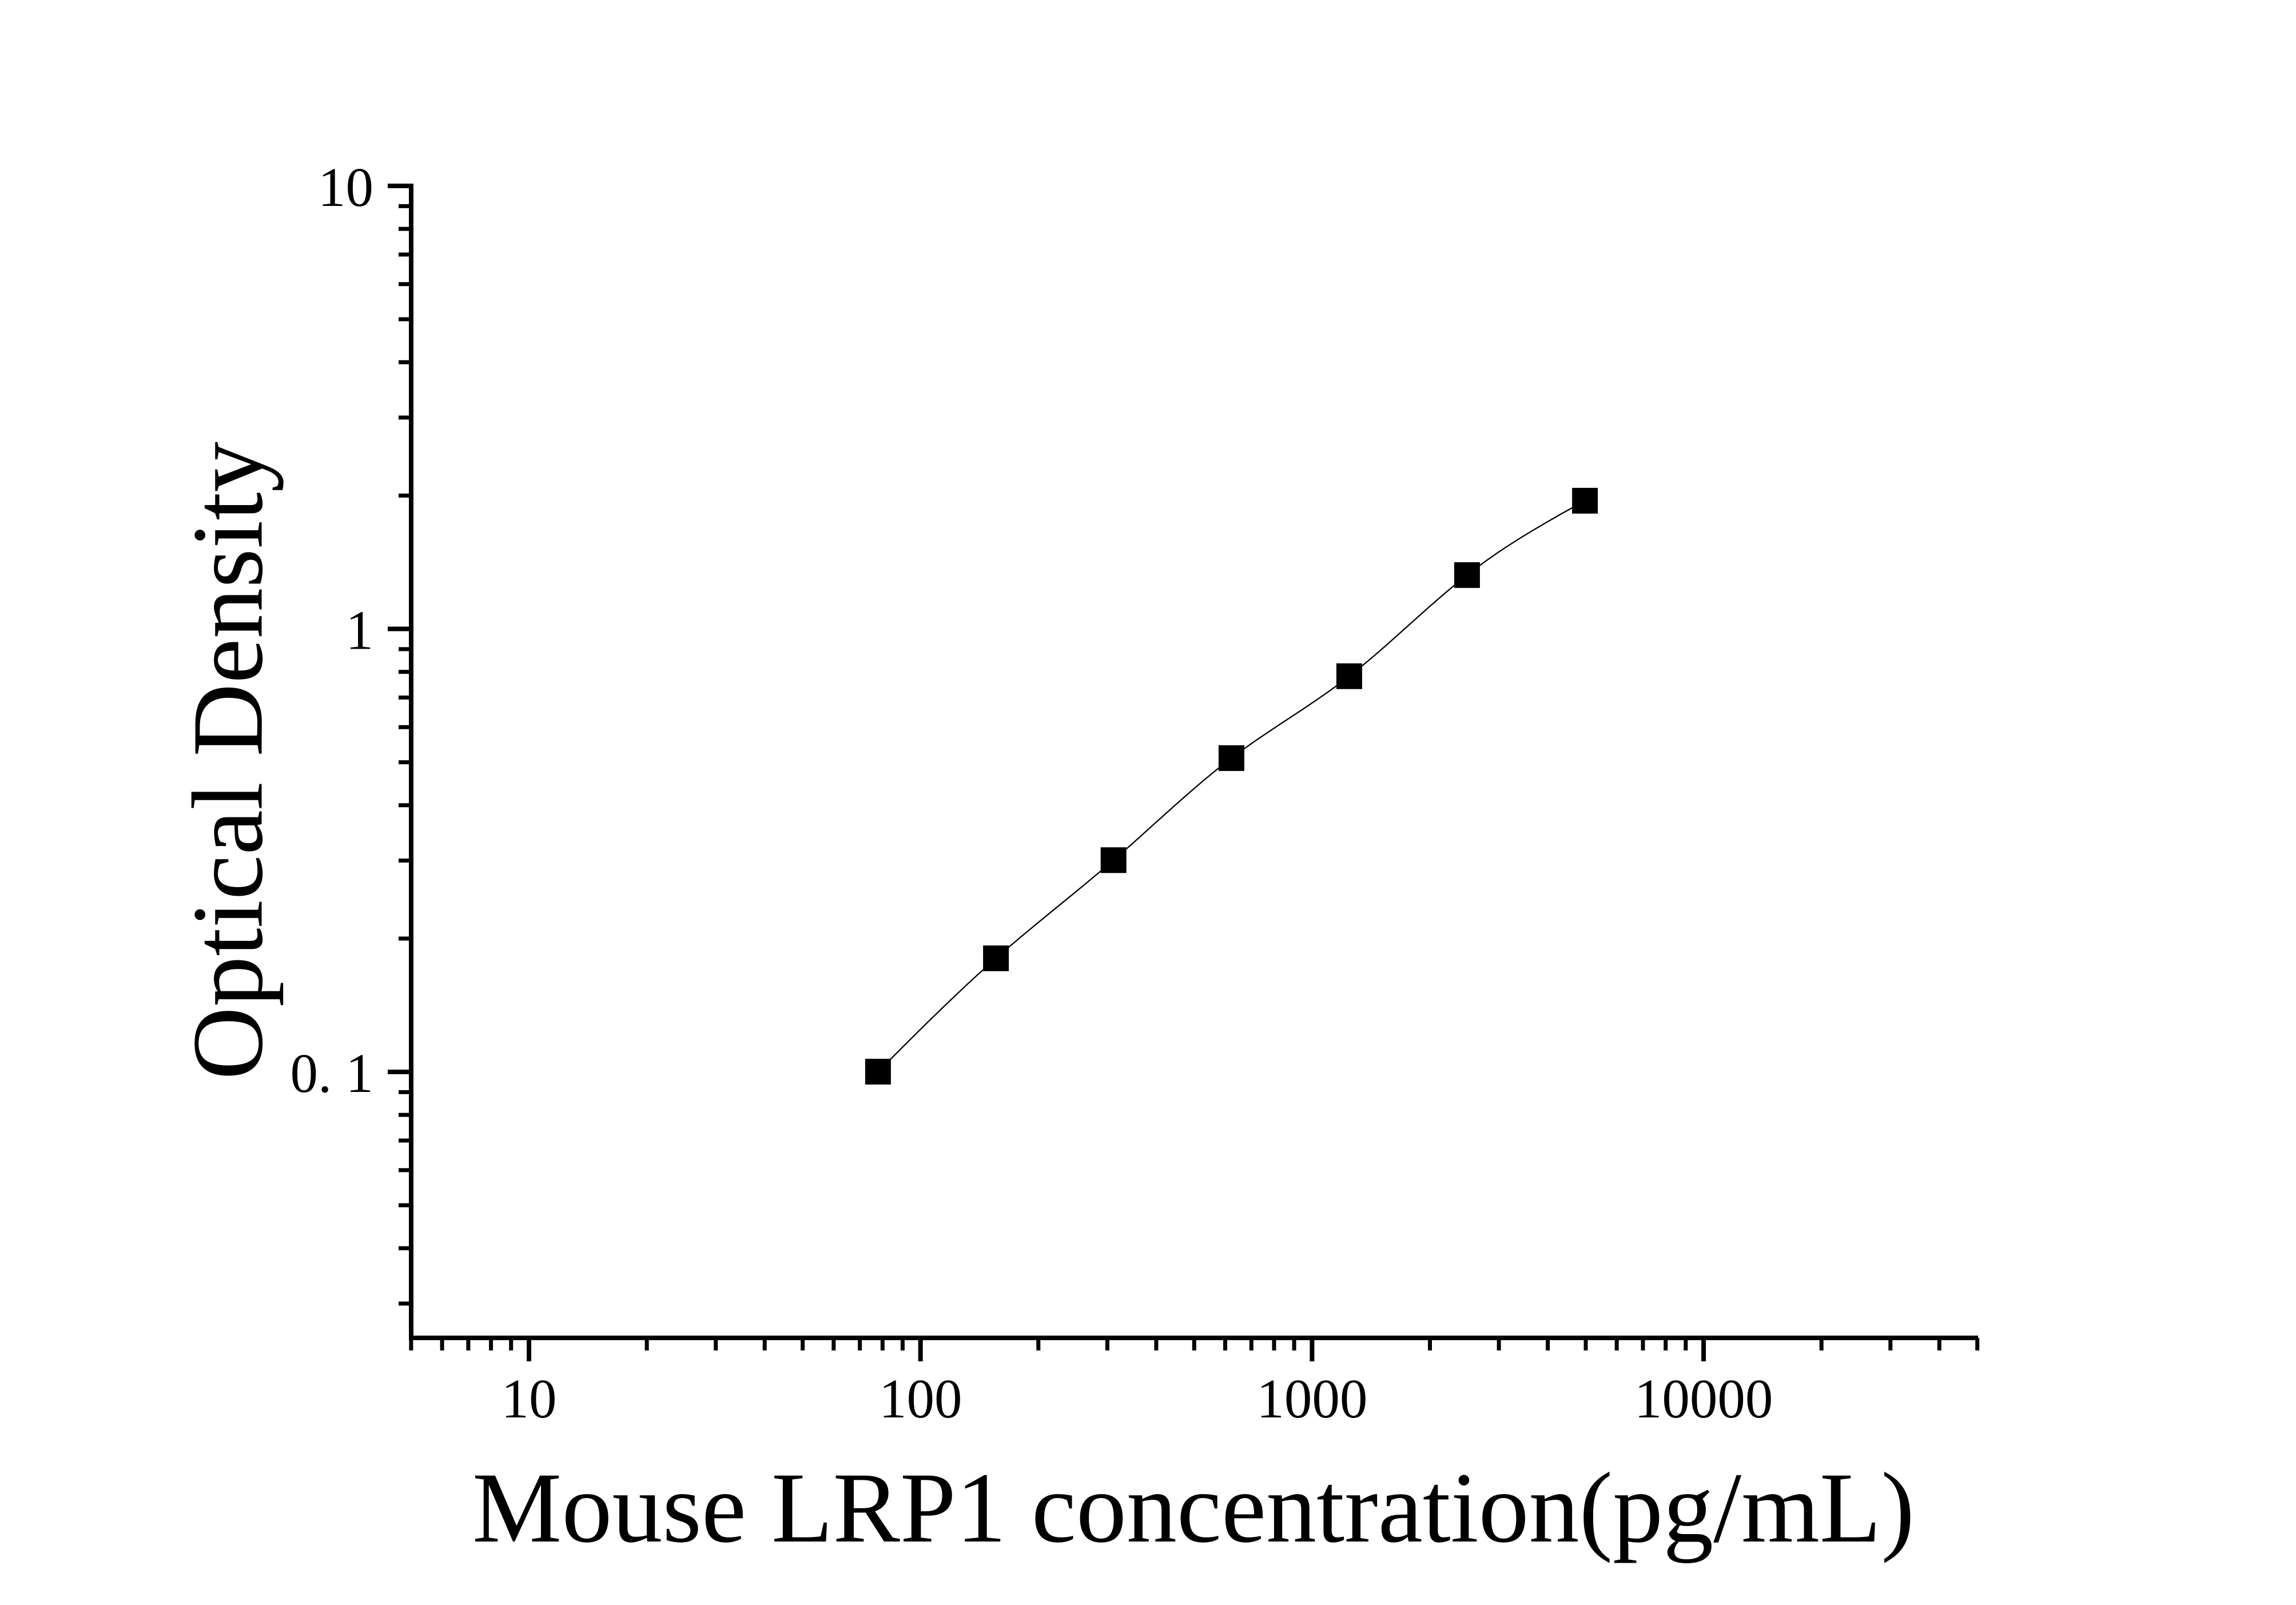 The image size is (2296, 1605). What do you see at coordinates (1194, 1508) in the screenshot?
I see `svg-text:Mouse LRP1 concentration(pg/mL: Mouse LRP1 concentration(pg/mL)` at bounding box center [1194, 1508].